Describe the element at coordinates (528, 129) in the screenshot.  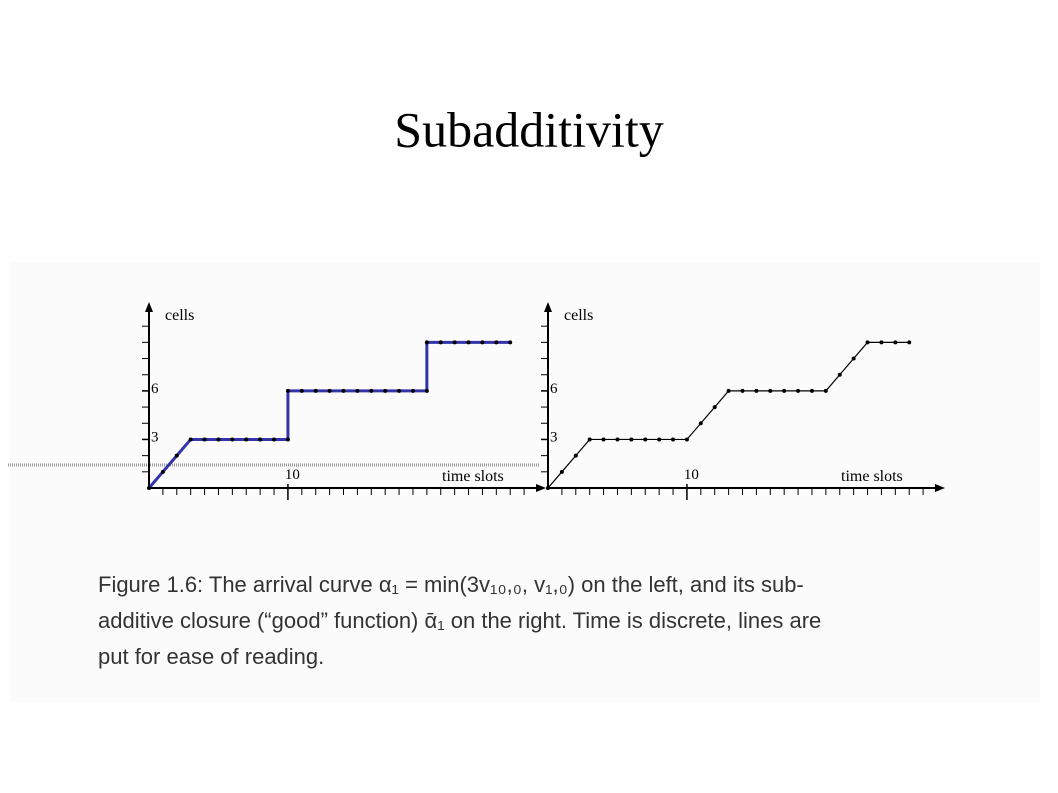
I see `slide-title: Subadditivity` at that location.